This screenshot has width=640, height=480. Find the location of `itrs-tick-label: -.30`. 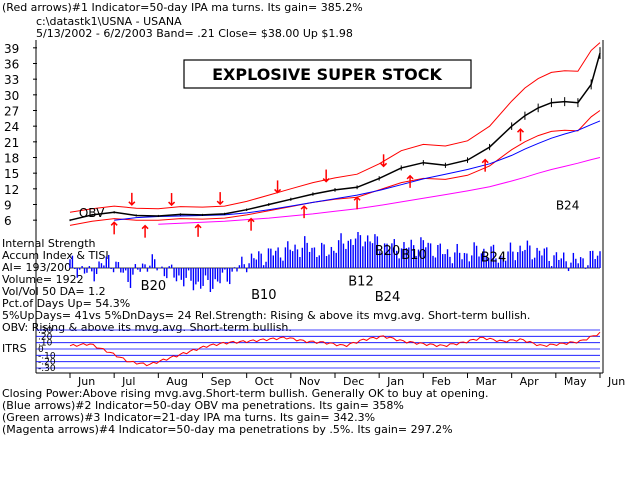

itrs-tick-label: -.30 is located at coordinates (47, 369).